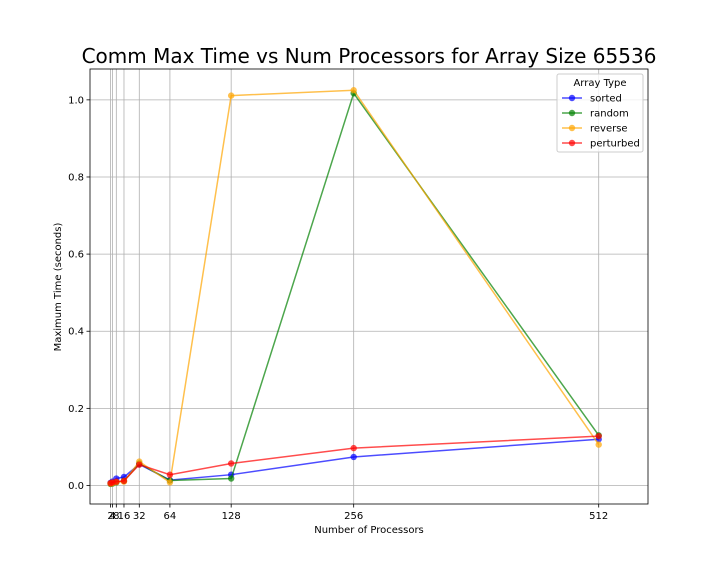 The width and height of the screenshot is (720, 576). I want to click on x-tick-label: 512, so click(598, 516).